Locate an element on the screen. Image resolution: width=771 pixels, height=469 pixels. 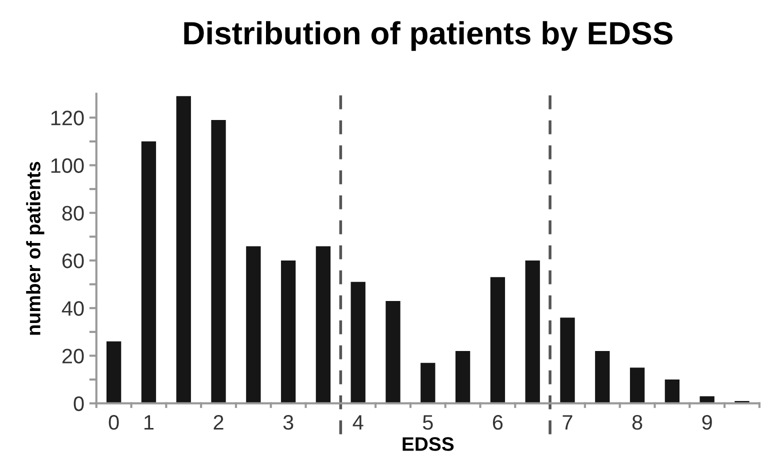
x-tick-label: 6 is located at coordinates (497, 422).